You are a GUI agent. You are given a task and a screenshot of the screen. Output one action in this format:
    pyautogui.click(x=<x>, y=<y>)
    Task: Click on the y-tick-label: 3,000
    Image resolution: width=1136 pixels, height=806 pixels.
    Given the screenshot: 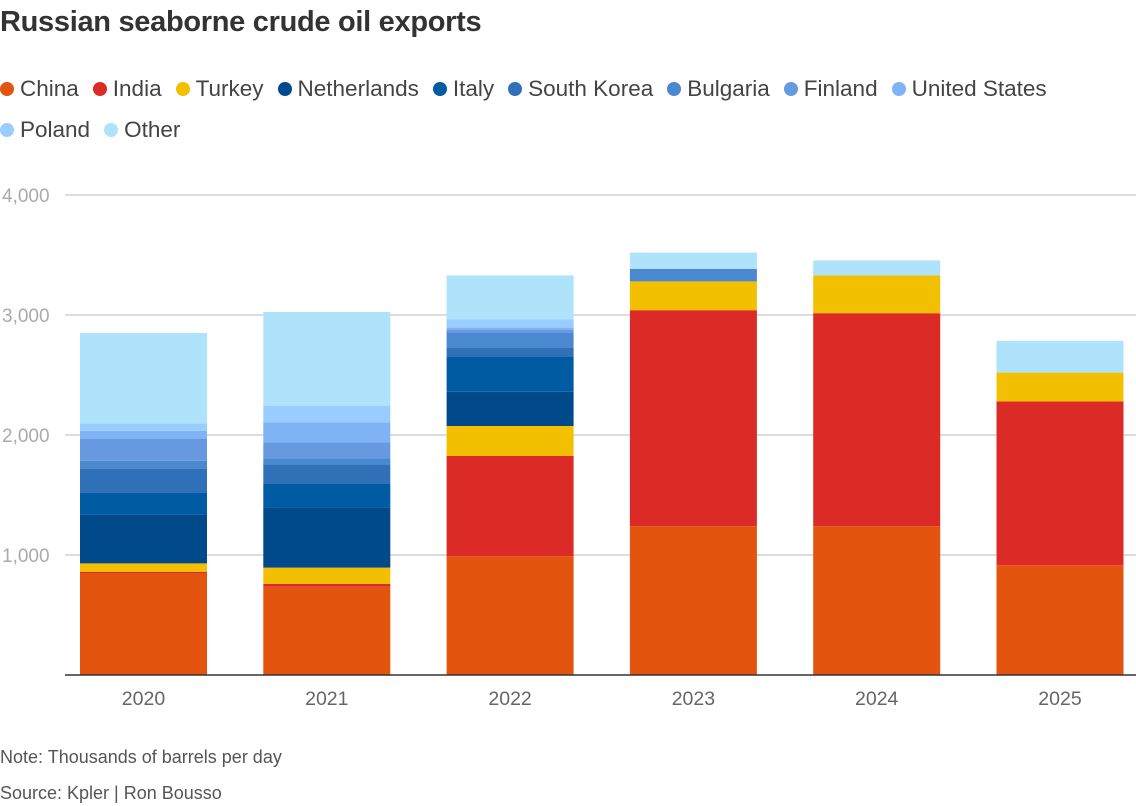 What is the action you would take?
    pyautogui.click(x=26, y=316)
    